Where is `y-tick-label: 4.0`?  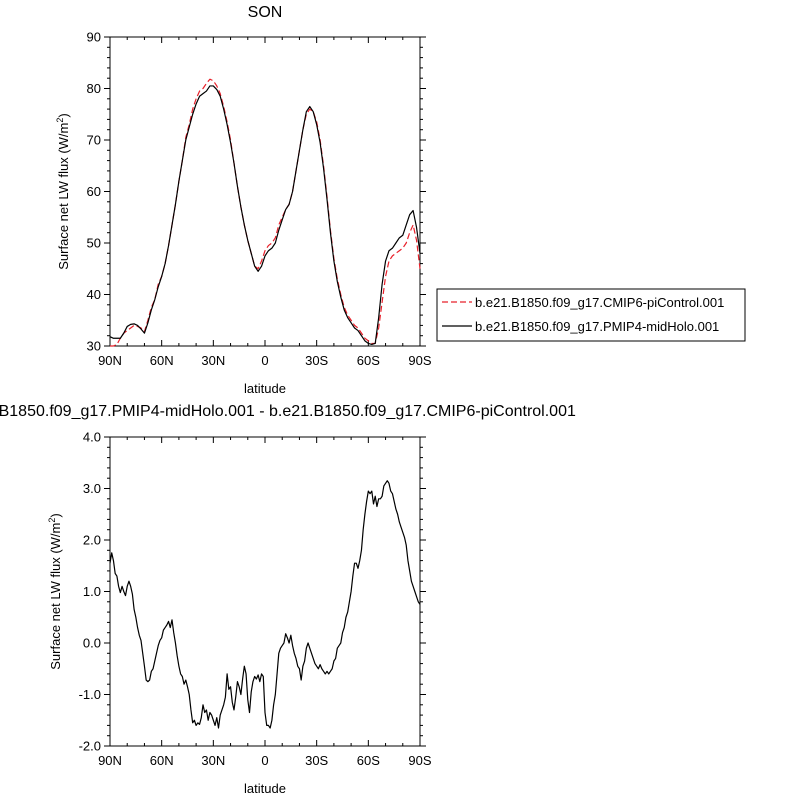 y-tick-label: 4.0 is located at coordinates (92, 437).